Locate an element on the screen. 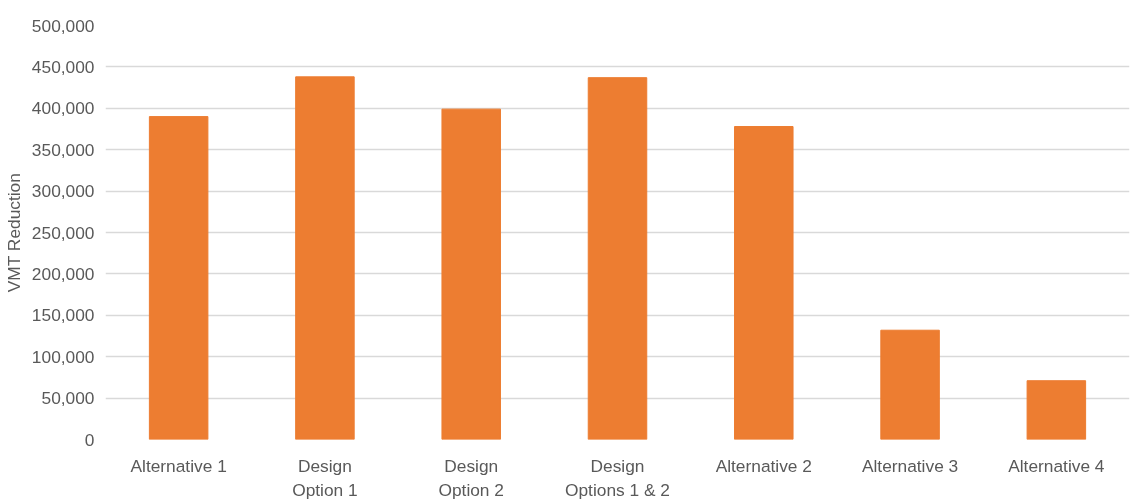  y-tick-label: 450,000 is located at coordinates (63, 66).